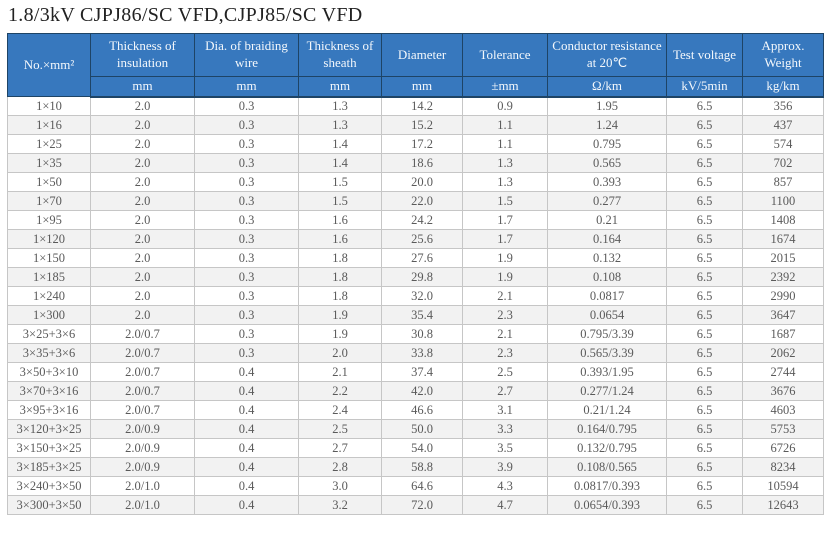 The height and width of the screenshot is (542, 830). I want to click on table-cell: 3×150+3×25, so click(49, 448).